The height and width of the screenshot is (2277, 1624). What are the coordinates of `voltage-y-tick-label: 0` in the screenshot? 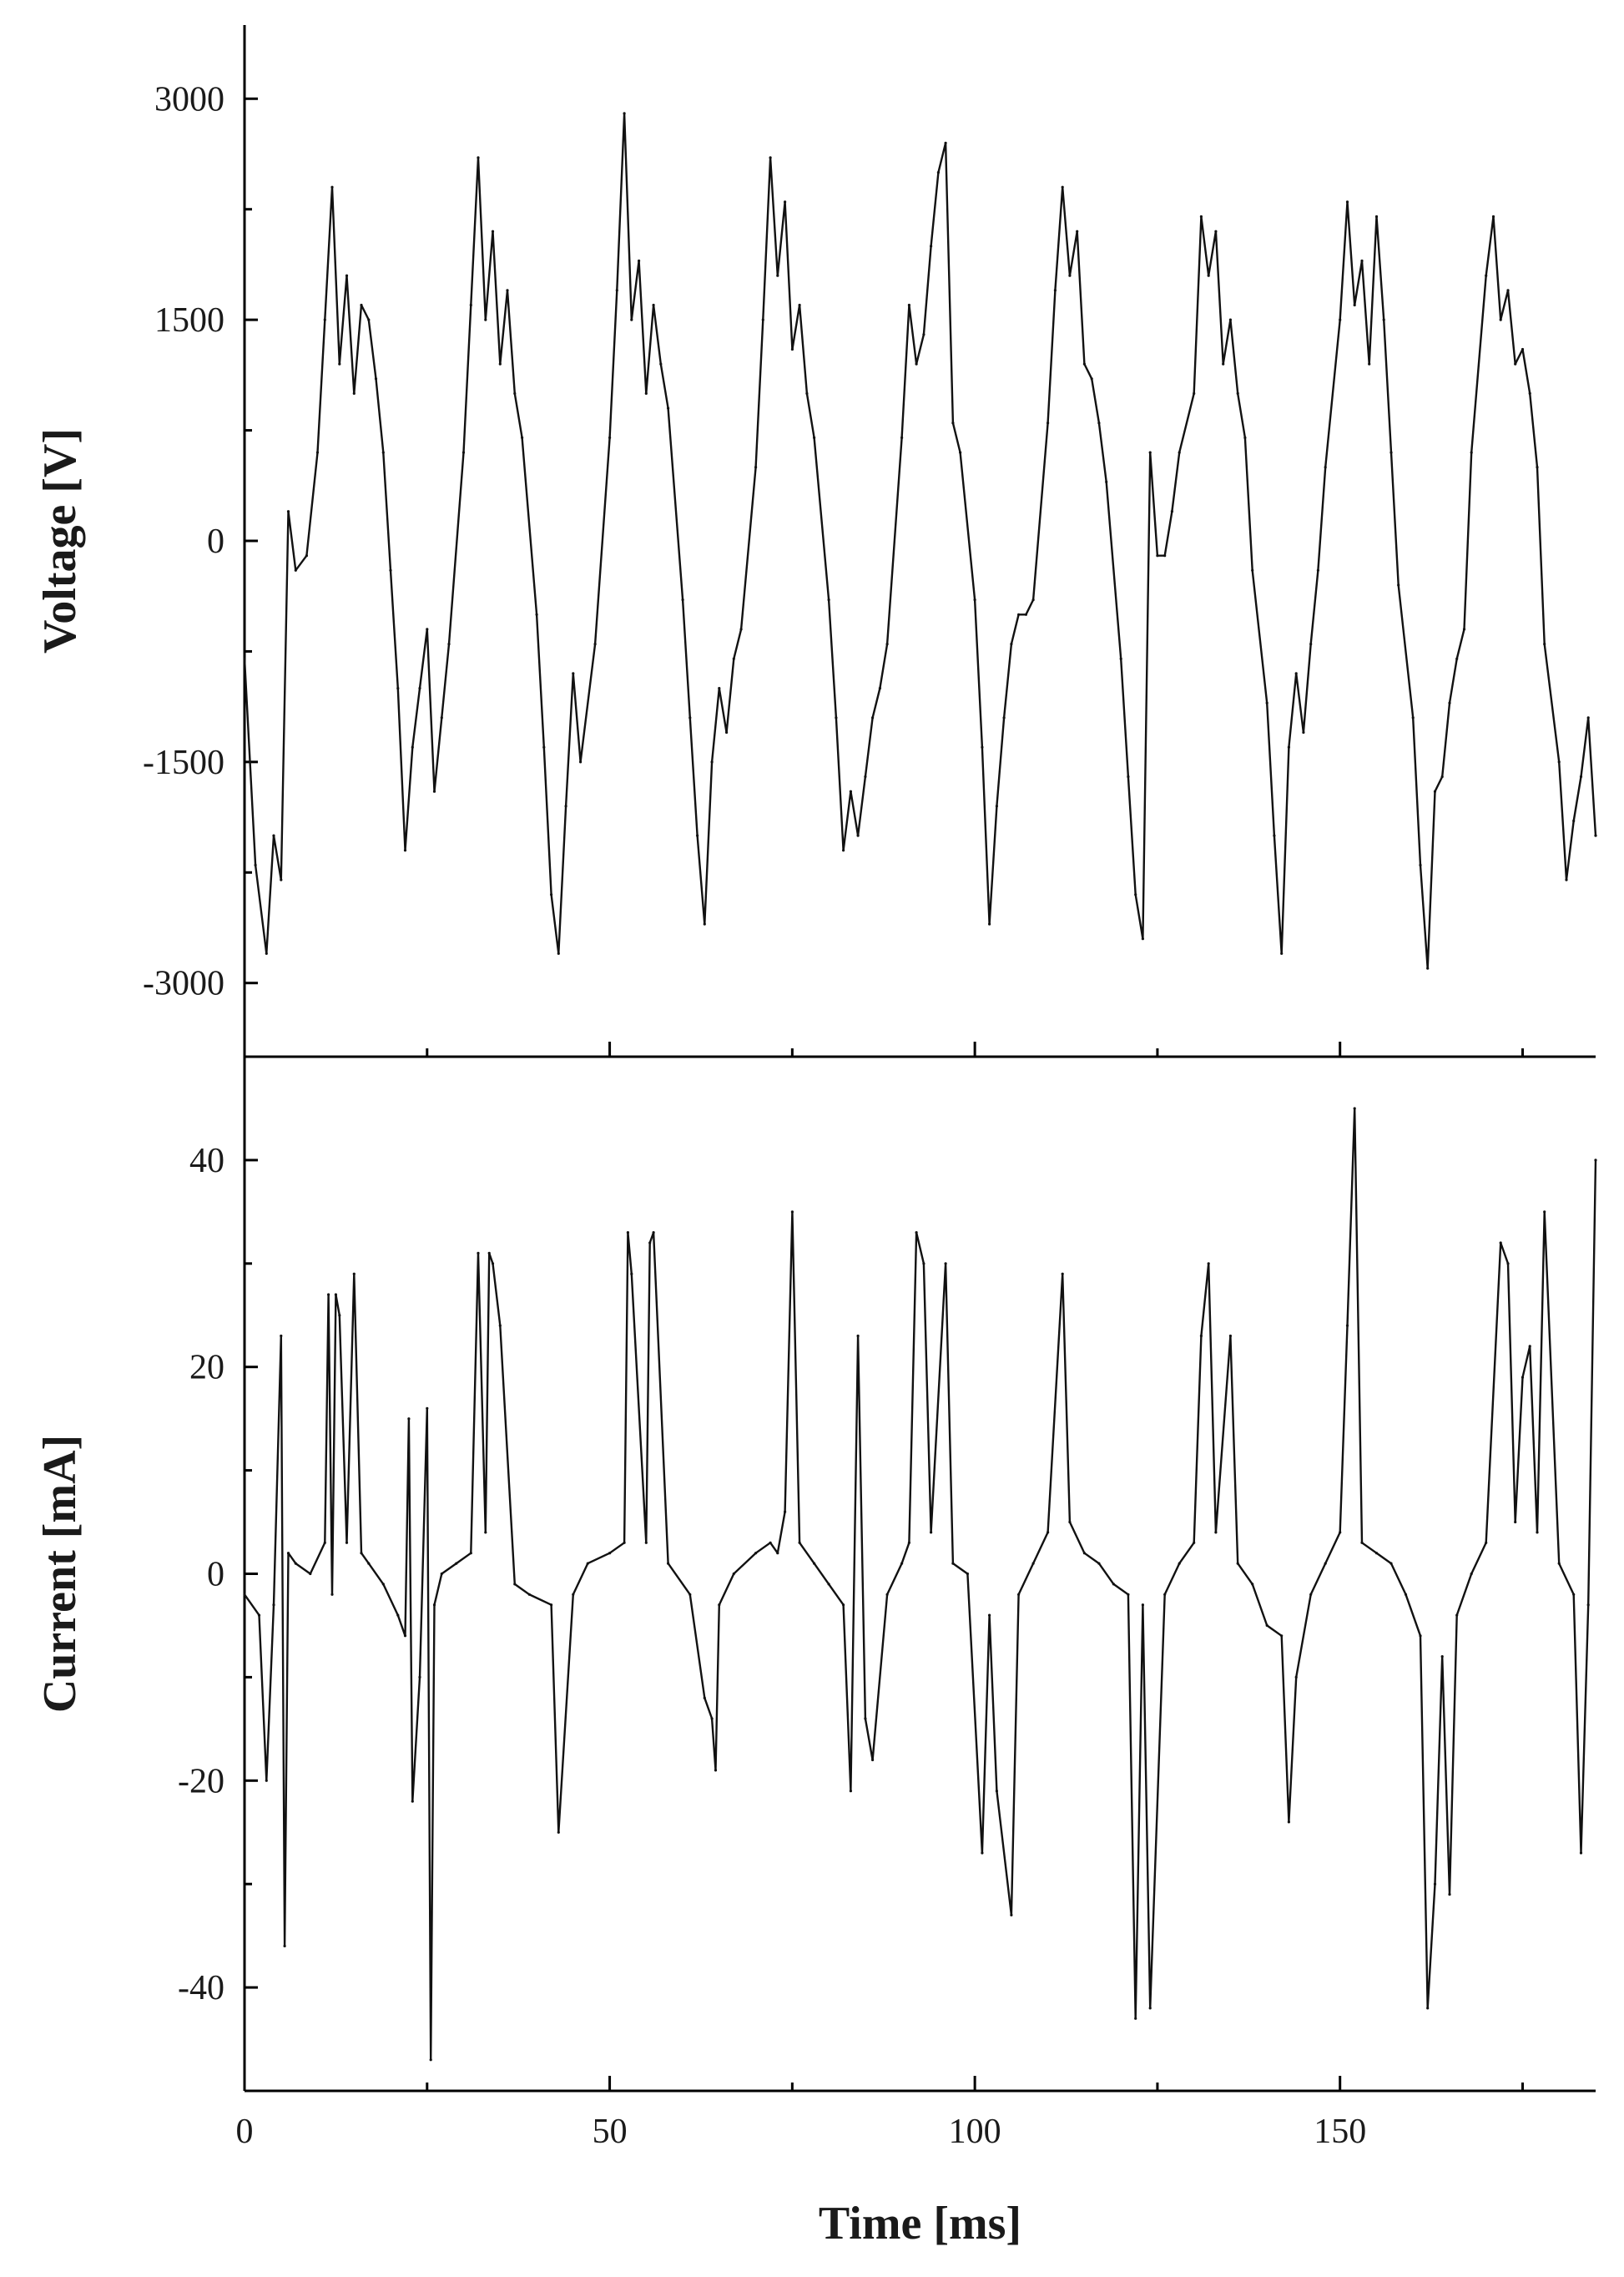 It's located at (216, 542).